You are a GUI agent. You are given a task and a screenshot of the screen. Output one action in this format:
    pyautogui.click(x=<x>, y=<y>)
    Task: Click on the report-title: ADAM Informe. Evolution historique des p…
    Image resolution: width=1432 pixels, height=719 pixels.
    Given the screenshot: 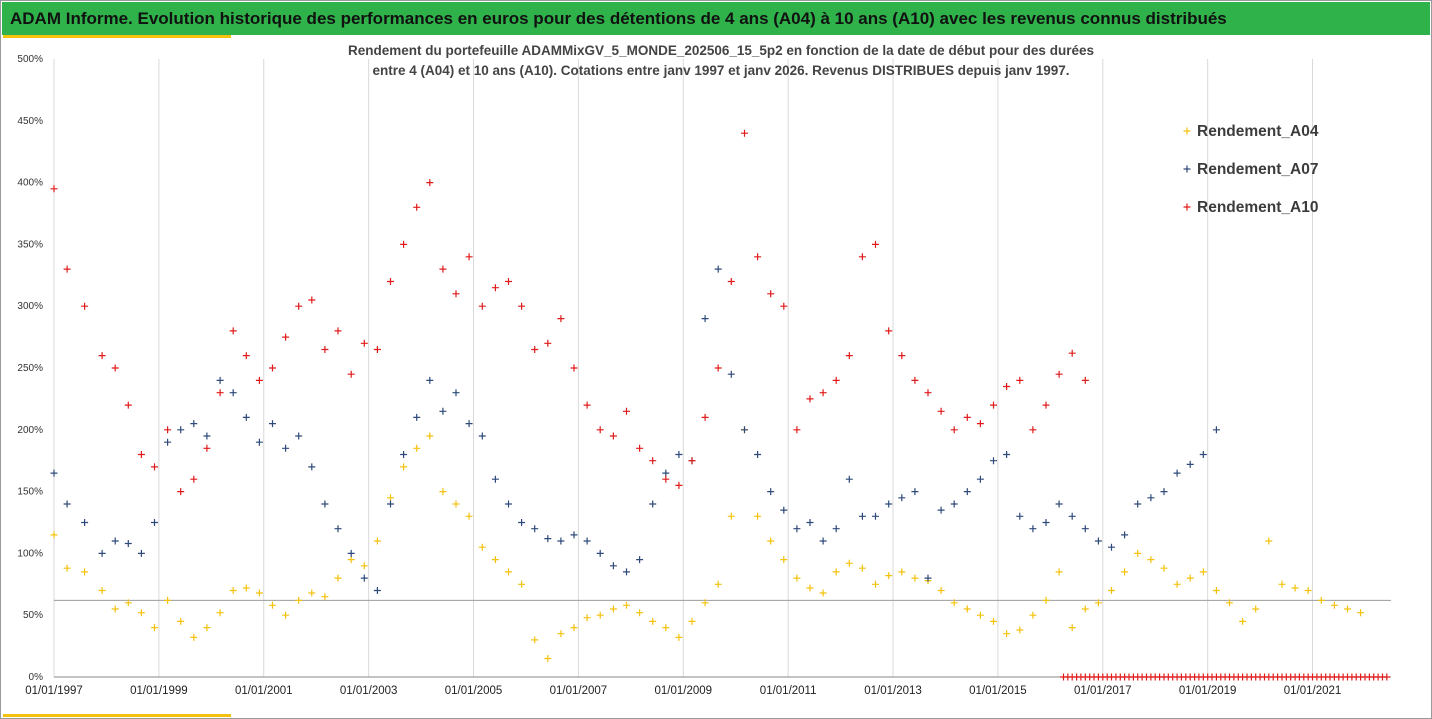 What is the action you would take?
    pyautogui.click(x=618, y=18)
    